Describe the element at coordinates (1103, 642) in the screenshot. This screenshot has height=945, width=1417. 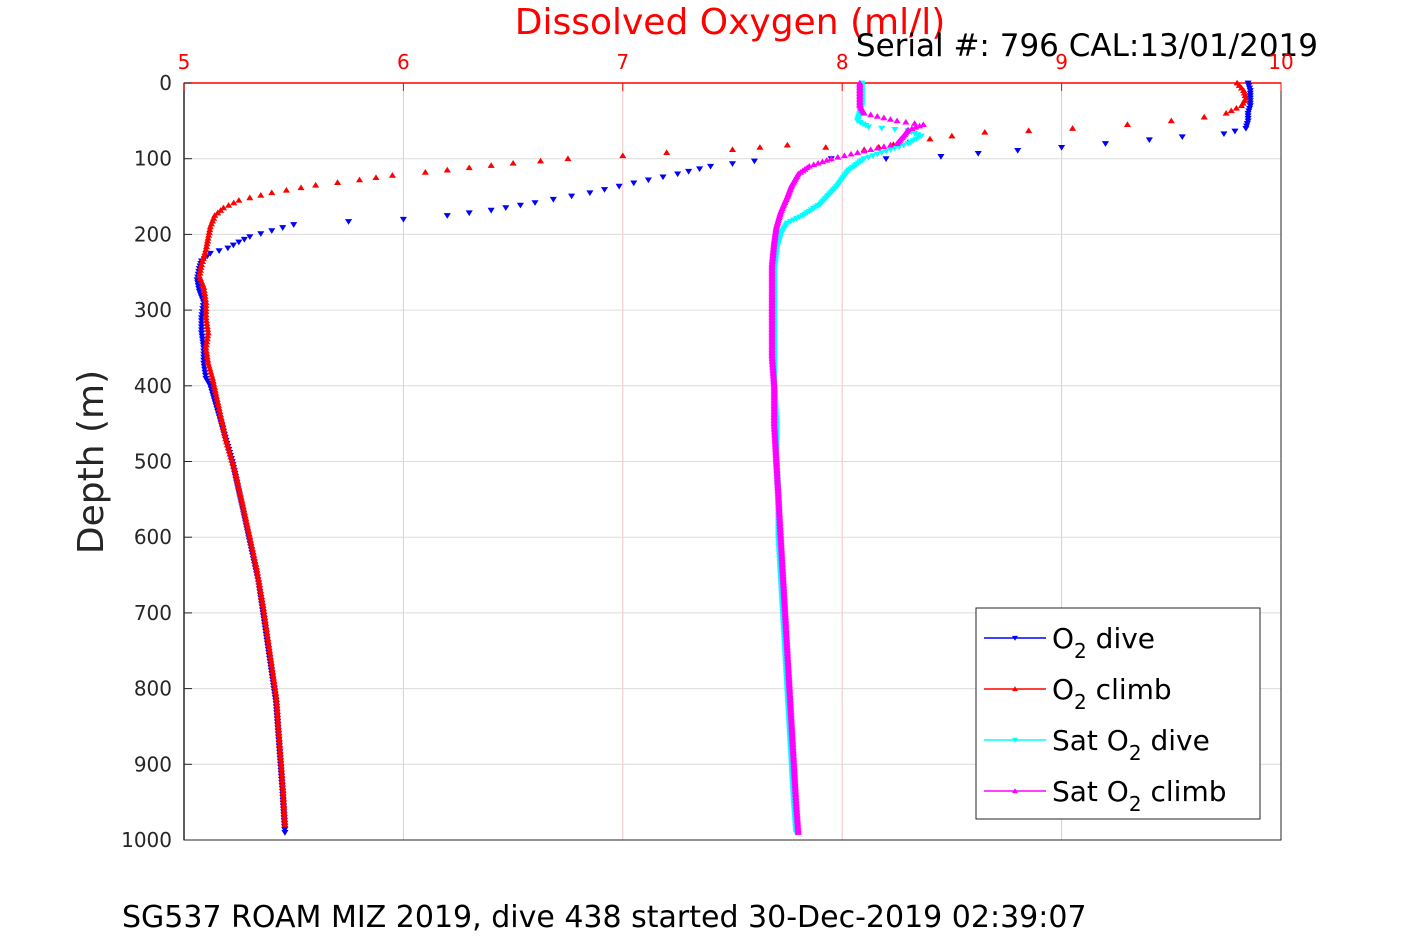
I see `legend-label: O2 dive` at that location.